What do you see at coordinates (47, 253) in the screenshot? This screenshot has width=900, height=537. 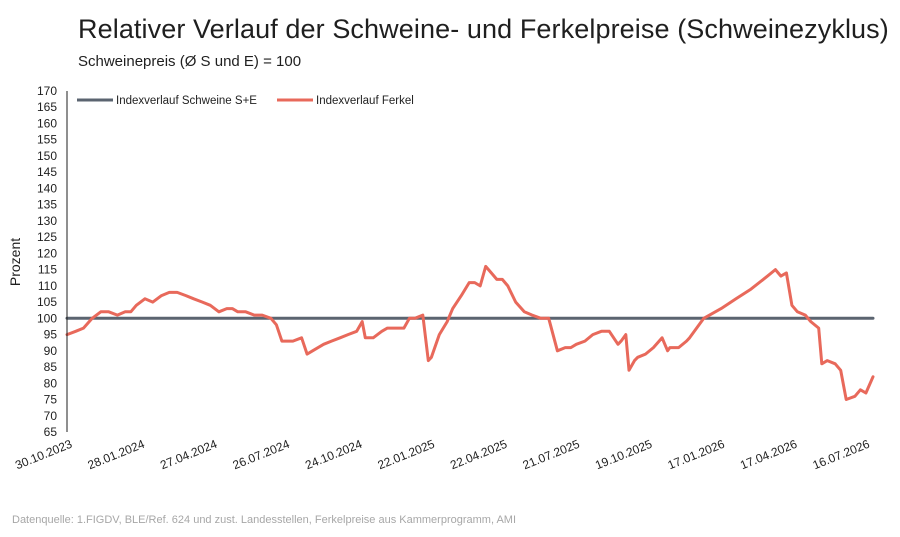 I see `y-tick-label: 120` at bounding box center [47, 253].